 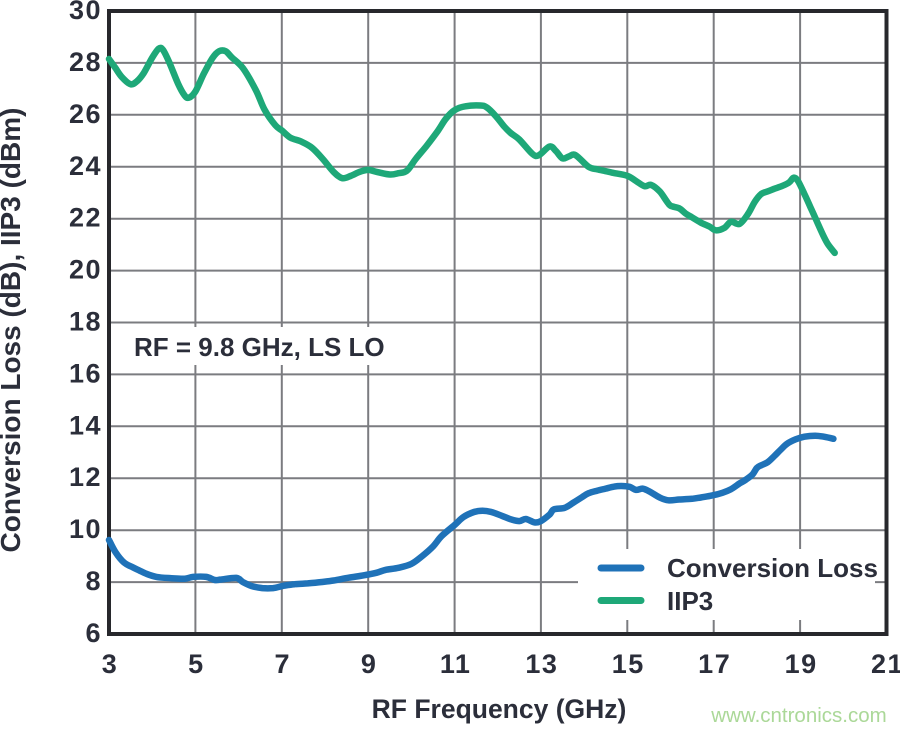 What do you see at coordinates (85, 270) in the screenshot?
I see `svg-text: 20` at bounding box center [85, 270].